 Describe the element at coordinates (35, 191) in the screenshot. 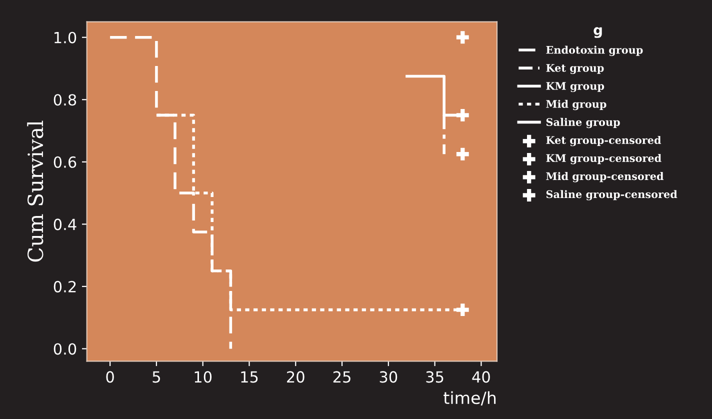

I see `y-axis-title: Cum Survival` at that location.